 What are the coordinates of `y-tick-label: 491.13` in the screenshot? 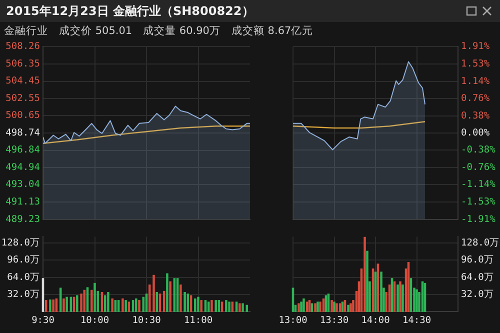 It's located at (23, 202).